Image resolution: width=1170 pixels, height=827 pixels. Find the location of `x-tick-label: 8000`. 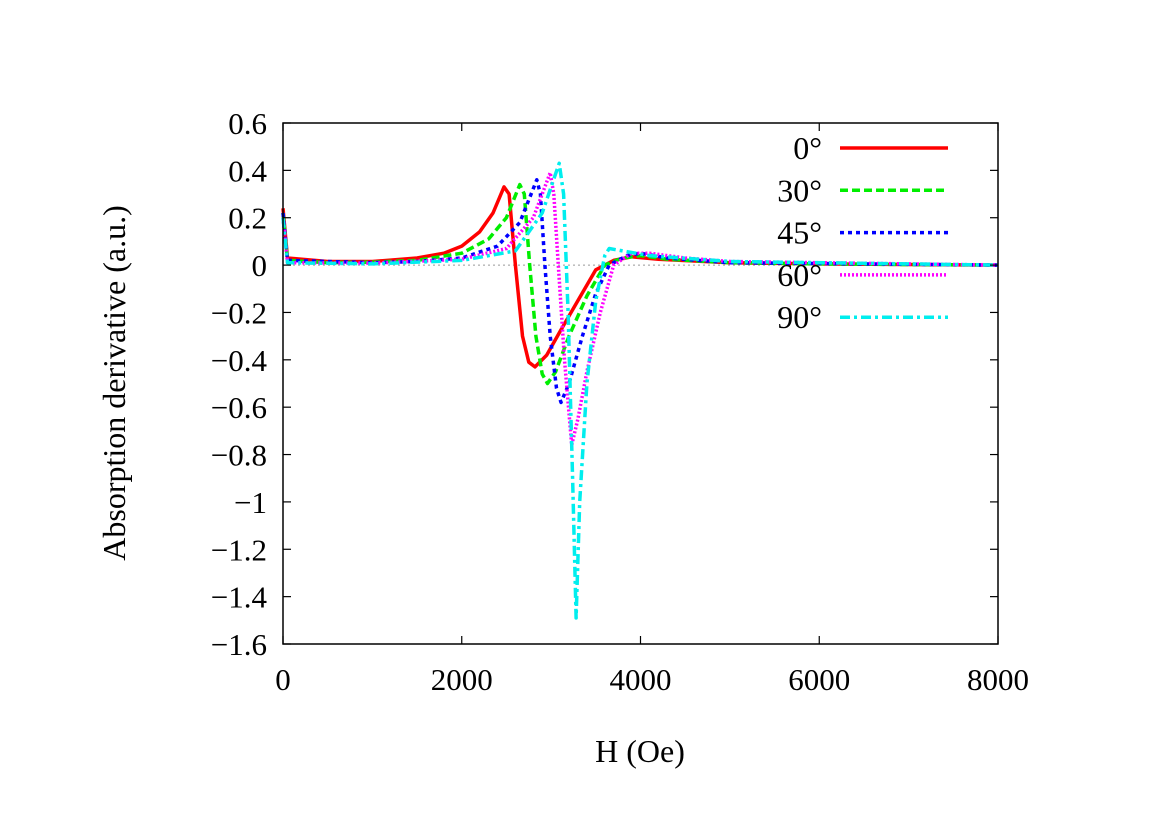

x-tick-label: 8000 is located at coordinates (998, 679).